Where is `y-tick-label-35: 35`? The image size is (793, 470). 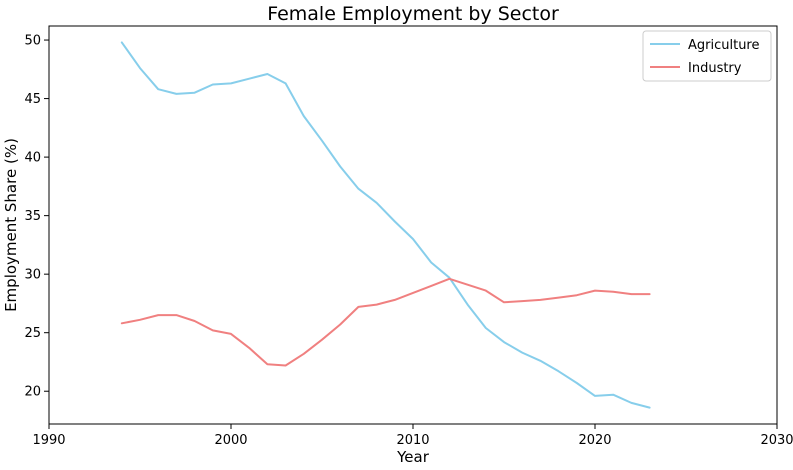
y-tick-label-35: 35 is located at coordinates (32, 216).